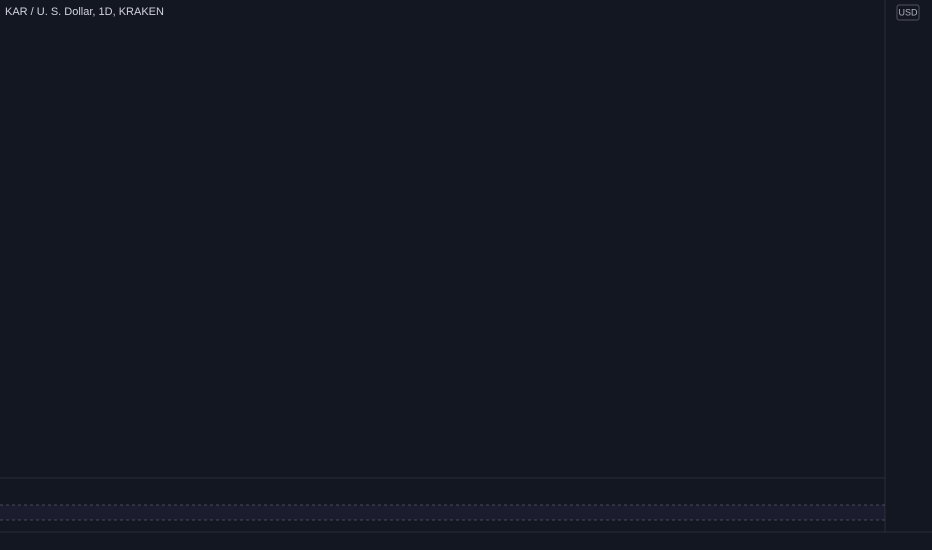 This screenshot has width=932, height=550. I want to click on oscillator-band, so click(442, 512).